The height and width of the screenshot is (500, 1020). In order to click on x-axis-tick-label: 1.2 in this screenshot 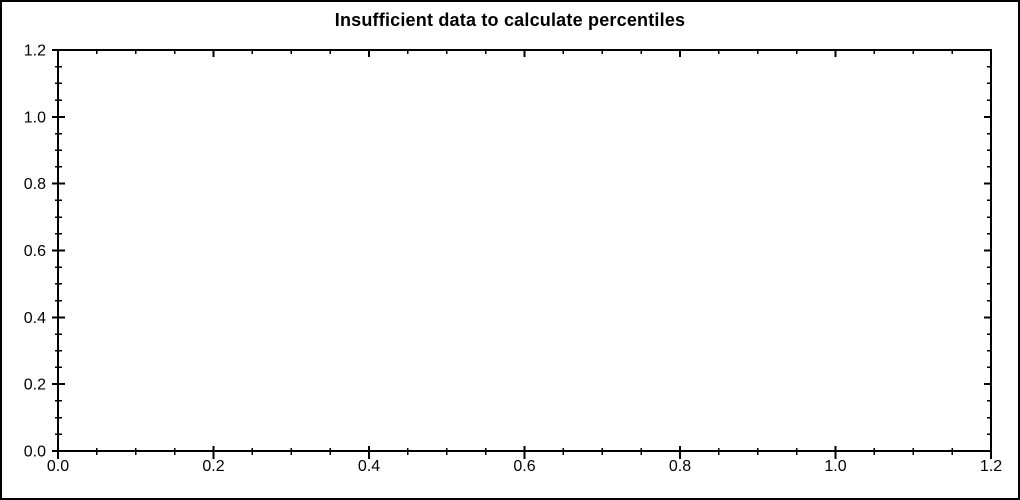, I will do `click(991, 466)`.